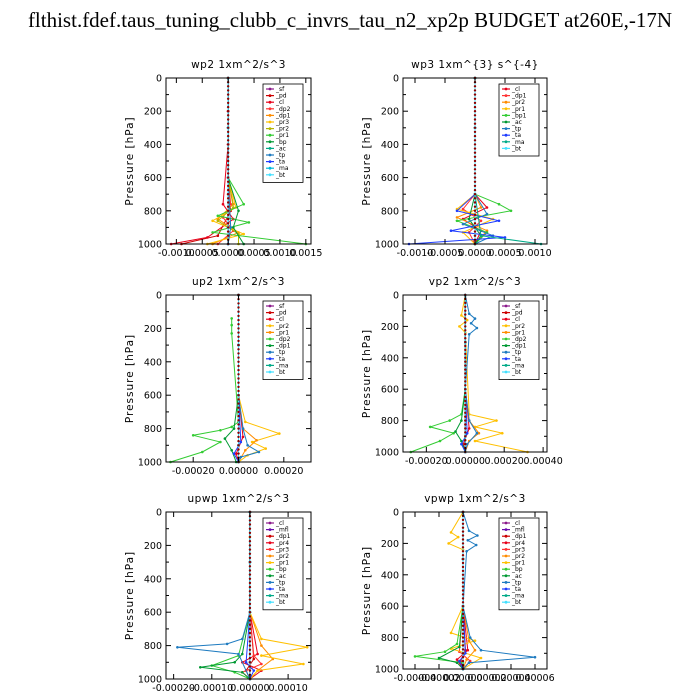  I want to click on y-tick-label: 0, so click(159, 296).